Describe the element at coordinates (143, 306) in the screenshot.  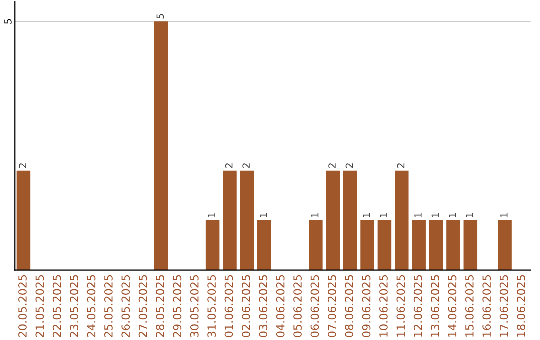
I see `x-tick-label: 27.05.2025` at that location.